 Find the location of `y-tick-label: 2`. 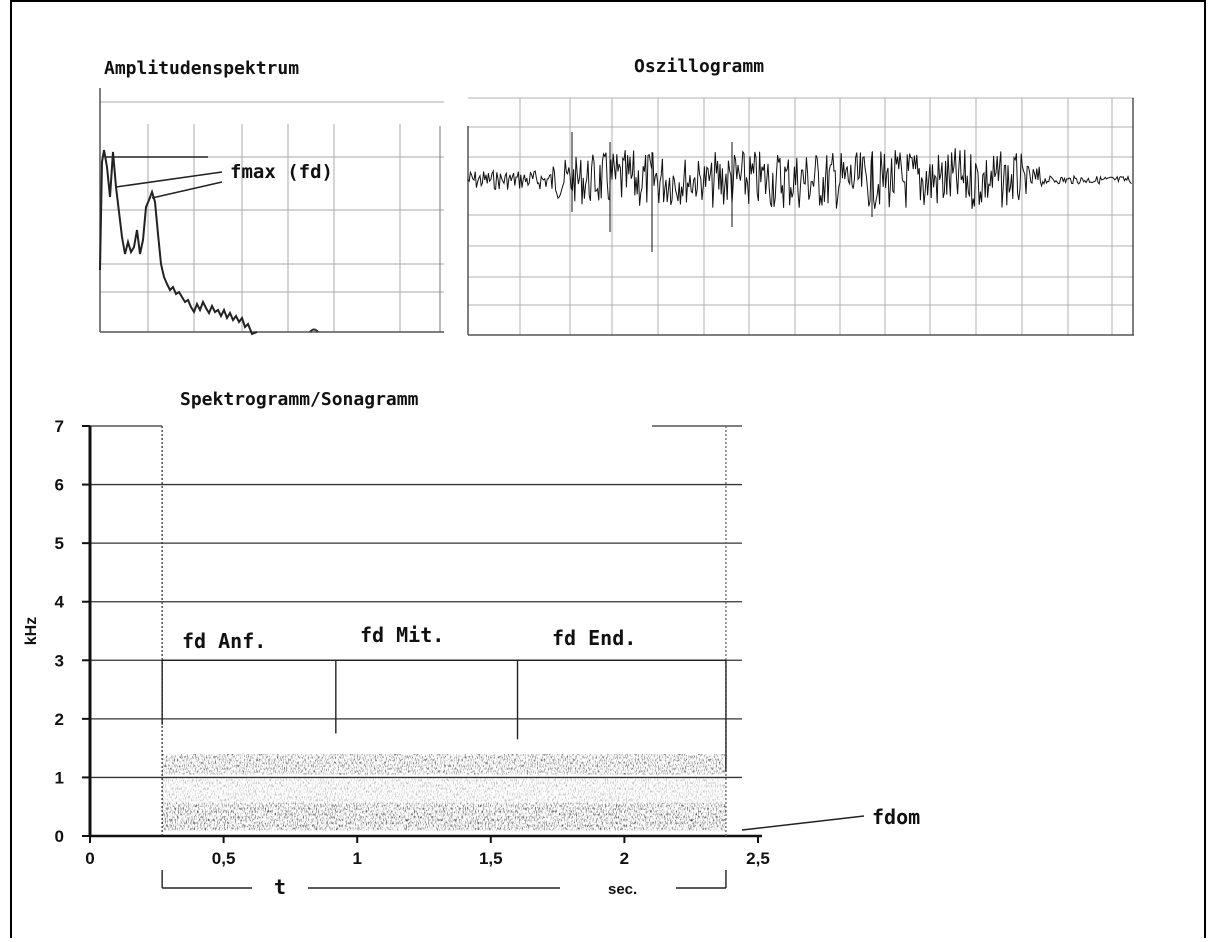

y-tick-label: 2 is located at coordinates (59, 719).